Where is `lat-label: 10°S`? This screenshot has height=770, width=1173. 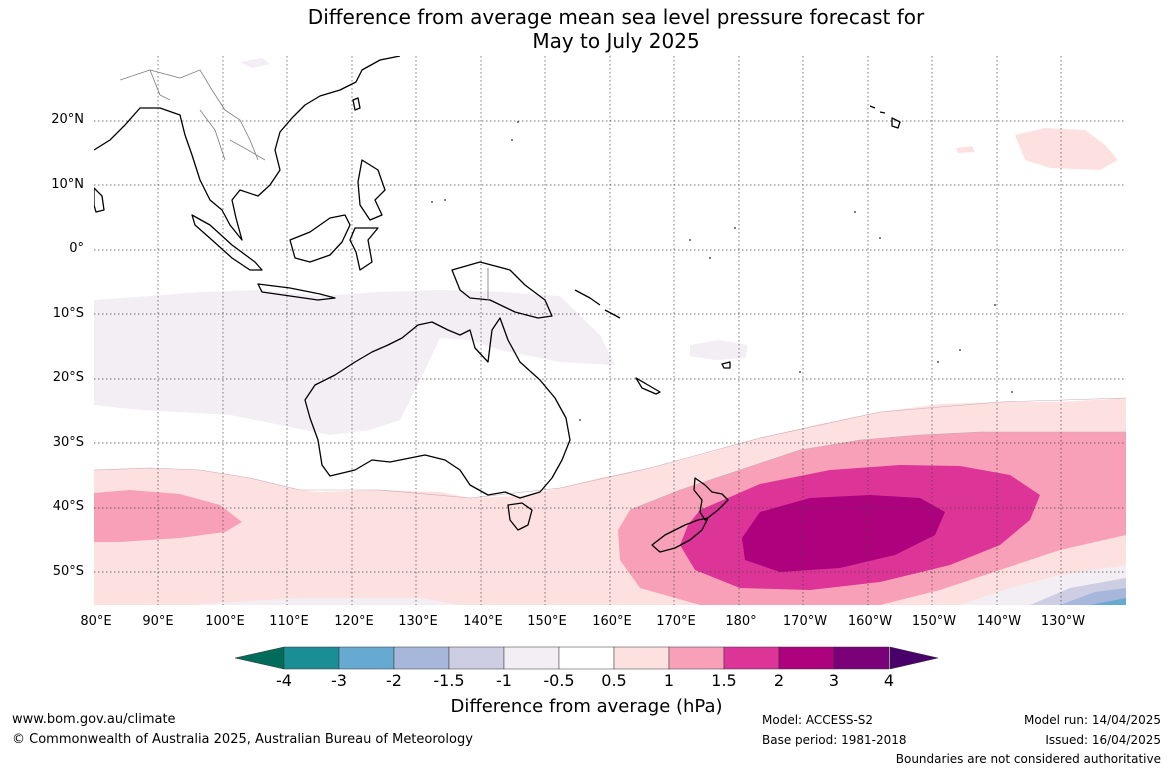
lat-label: 10°S is located at coordinates (68, 313).